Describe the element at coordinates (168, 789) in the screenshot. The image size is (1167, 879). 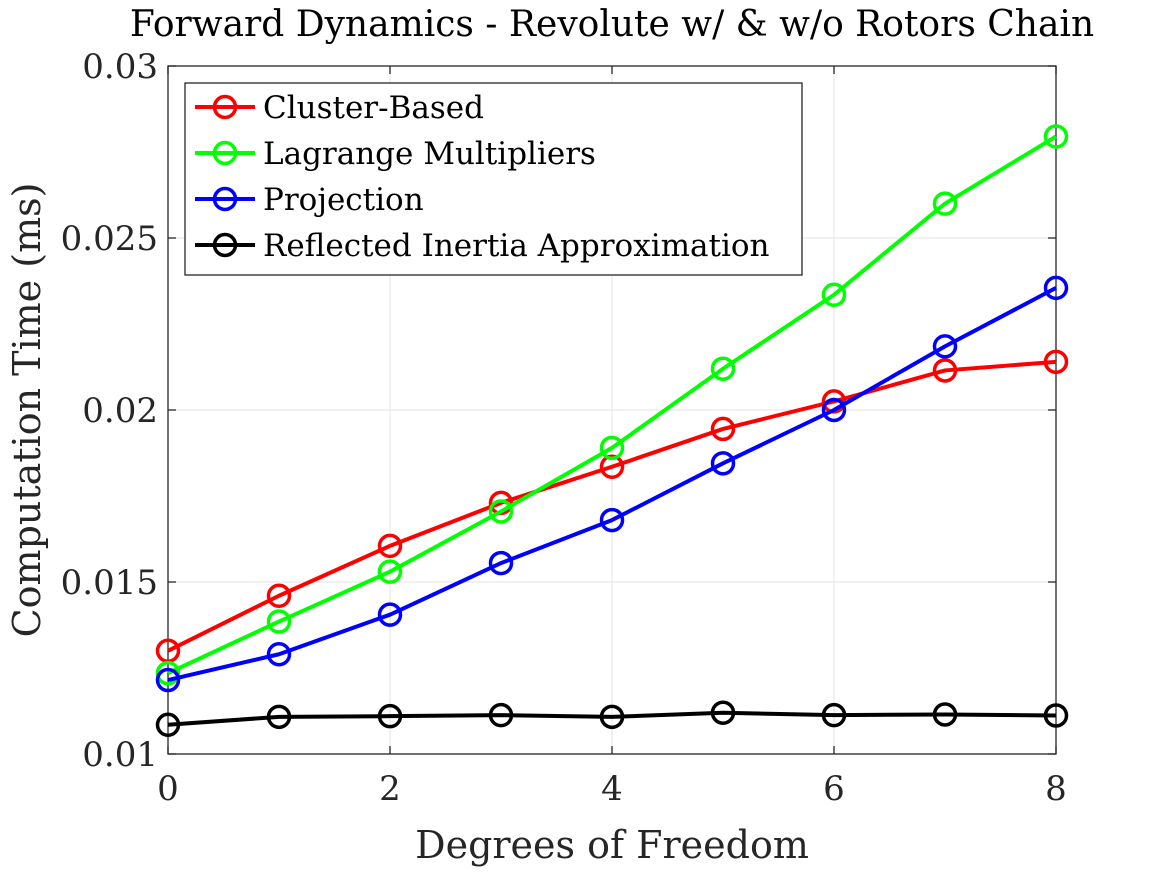
I see `x-tick-label: 0` at that location.